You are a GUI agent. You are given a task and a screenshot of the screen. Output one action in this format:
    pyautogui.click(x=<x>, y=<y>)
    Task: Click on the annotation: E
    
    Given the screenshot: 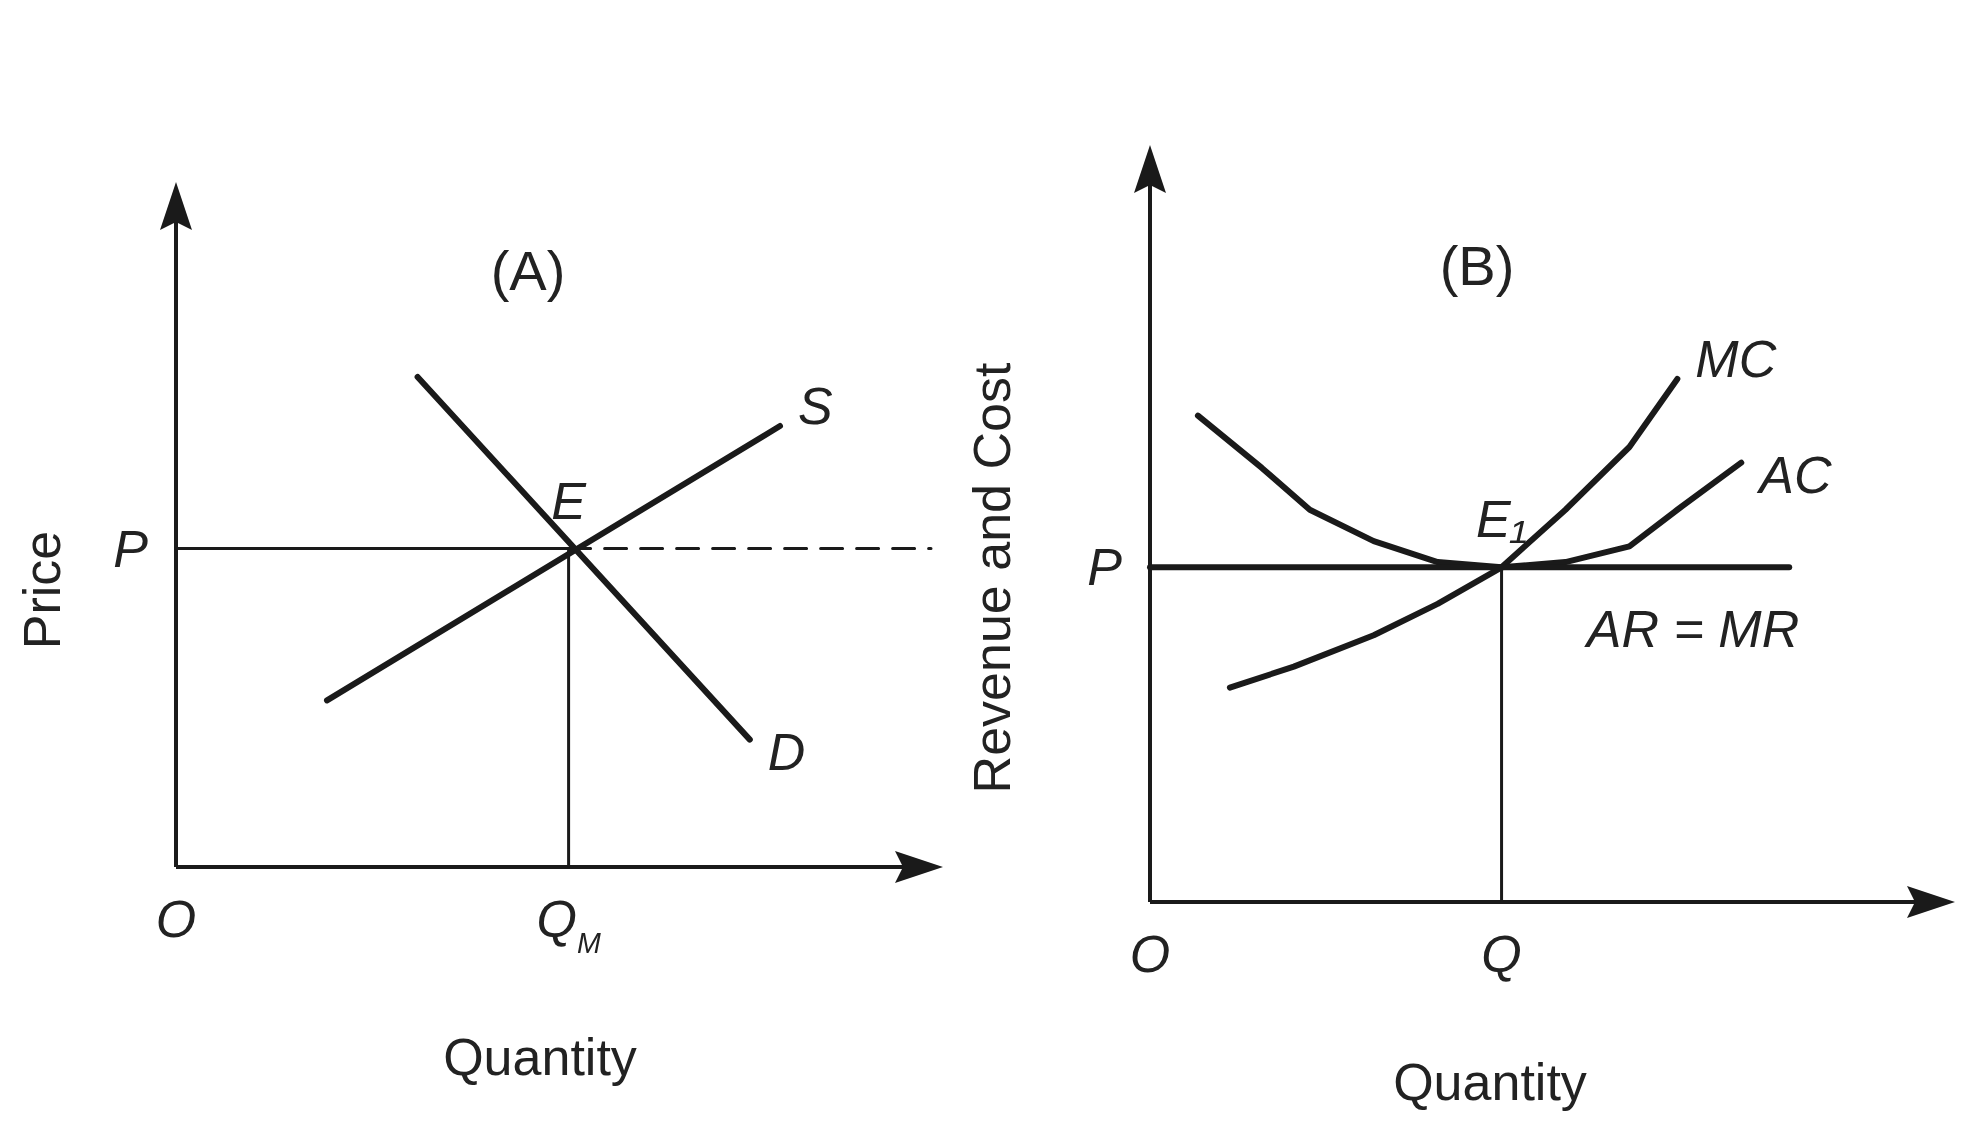 What is the action you would take?
    pyautogui.click(x=569, y=500)
    